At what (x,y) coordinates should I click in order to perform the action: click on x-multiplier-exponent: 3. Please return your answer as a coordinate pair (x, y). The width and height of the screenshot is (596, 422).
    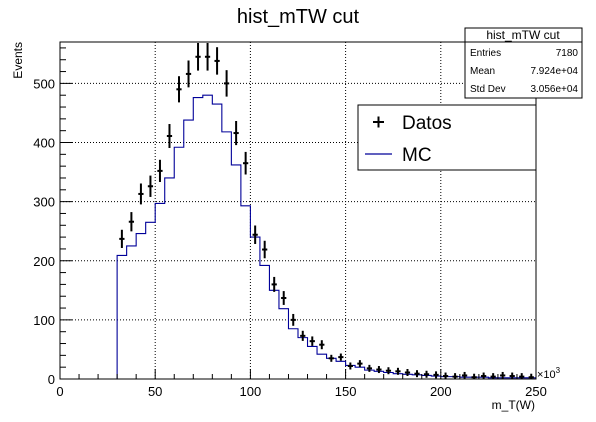
    Looking at the image, I should click on (558, 370).